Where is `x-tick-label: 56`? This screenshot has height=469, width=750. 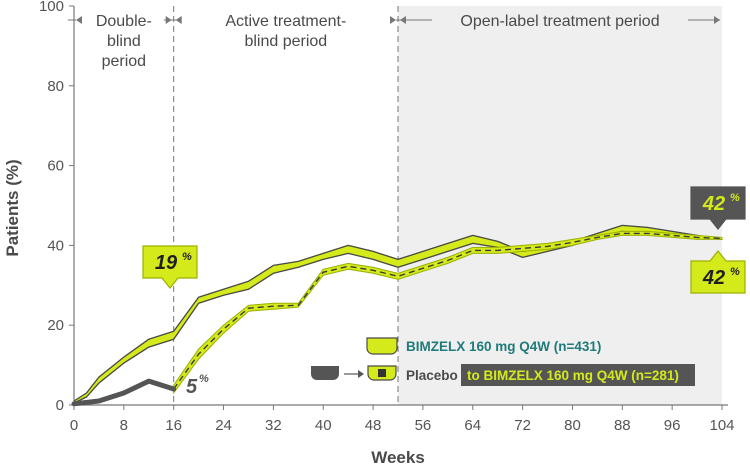
x-tick-label: 56 is located at coordinates (423, 425).